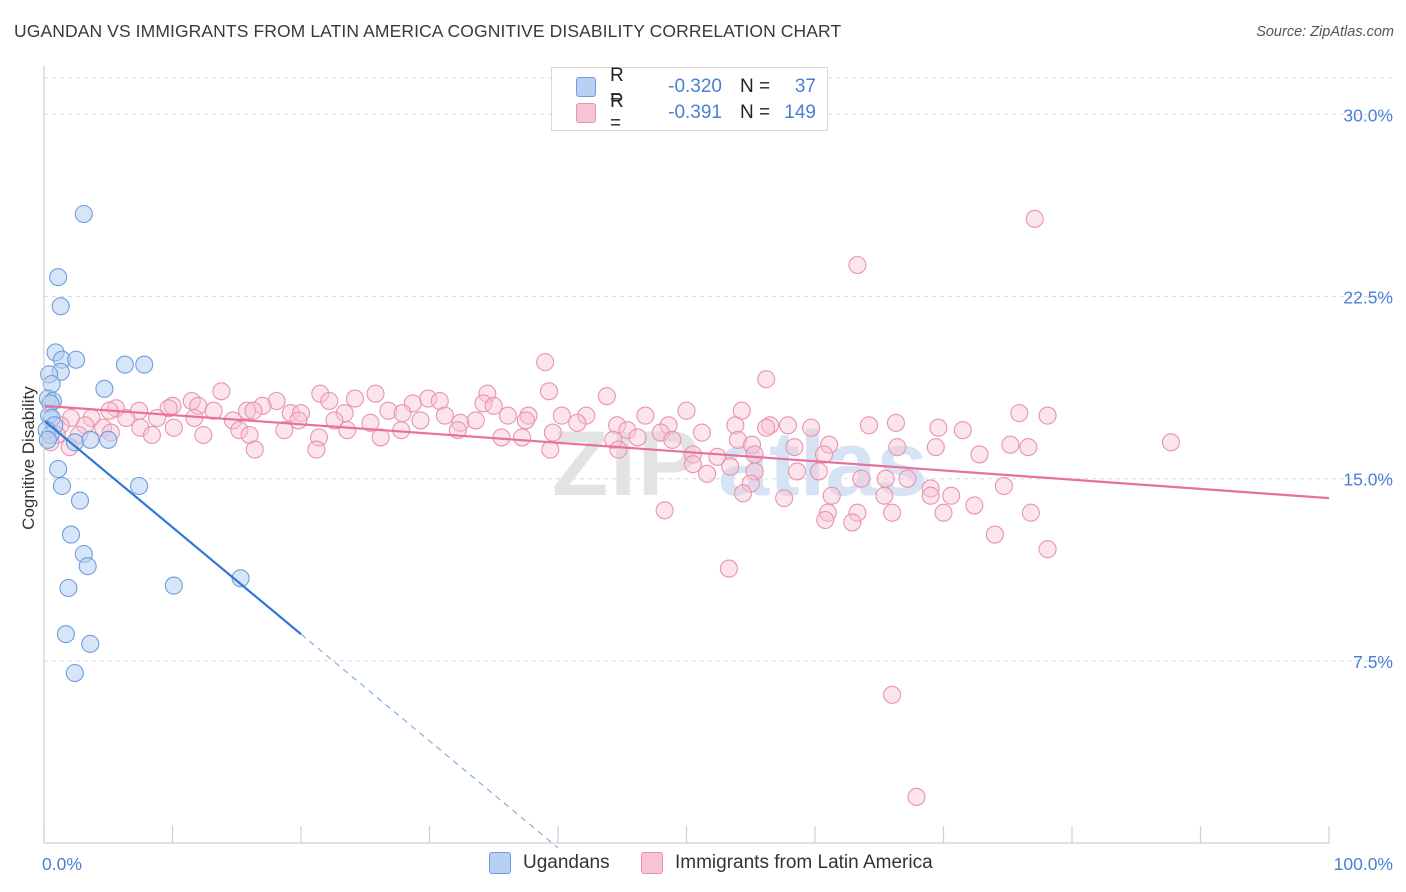 The image size is (1406, 892). What do you see at coordinates (652, 863) in the screenshot?
I see `latam-legend-swatch` at bounding box center [652, 863].